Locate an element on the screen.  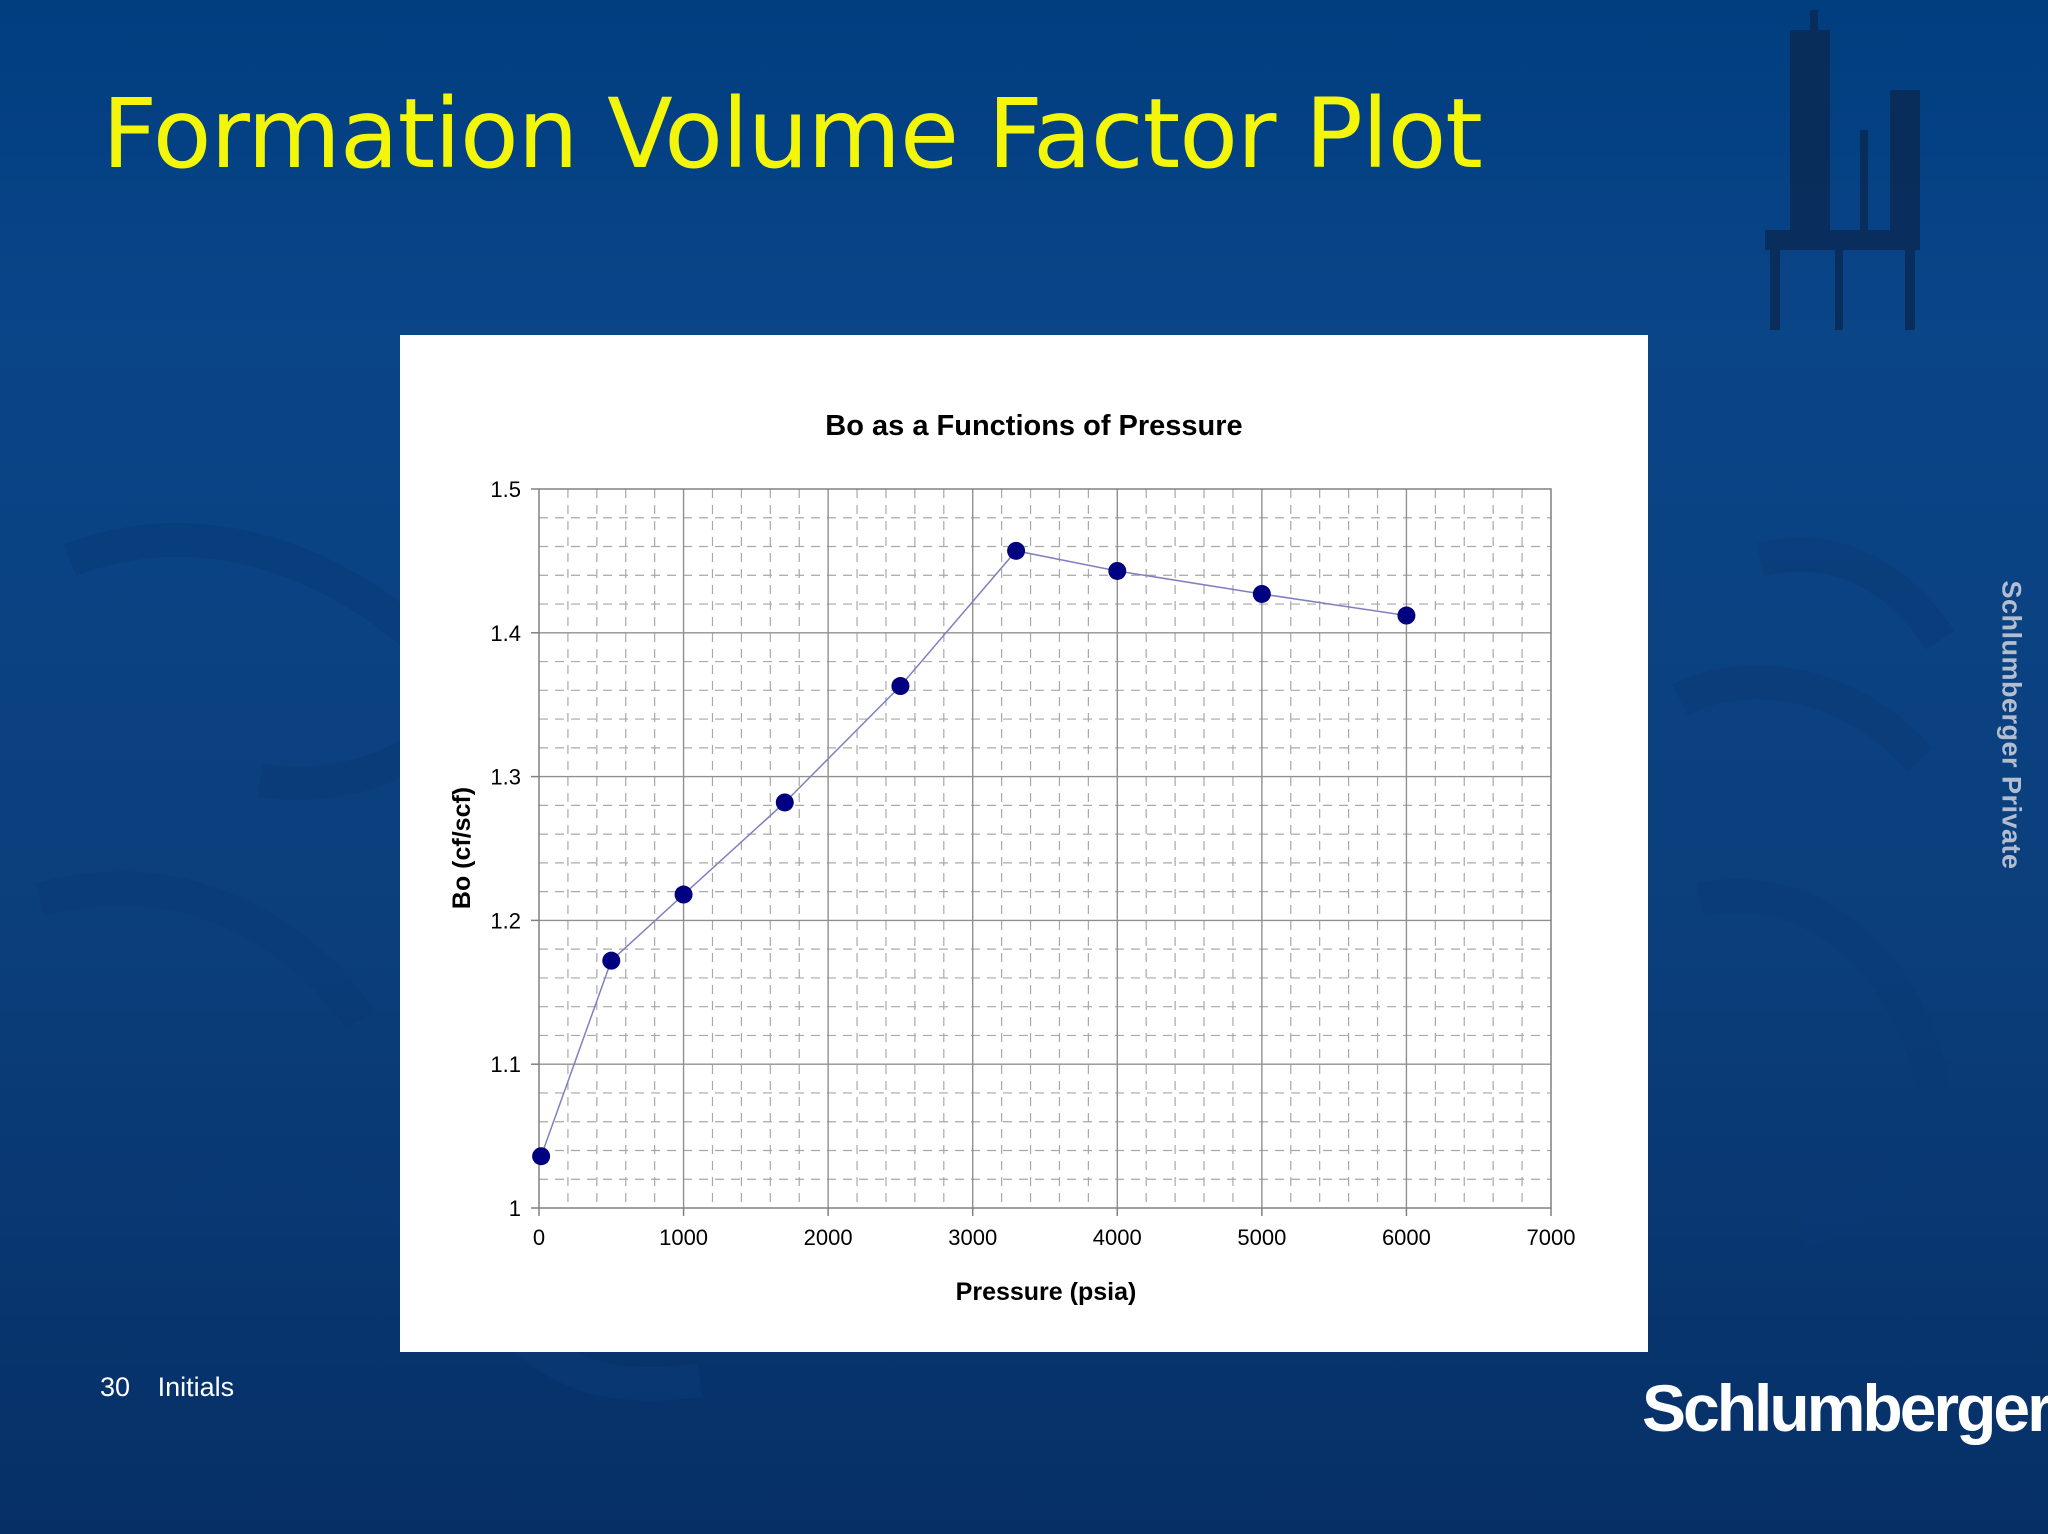
x-tick-label: 0 is located at coordinates (539, 1237).